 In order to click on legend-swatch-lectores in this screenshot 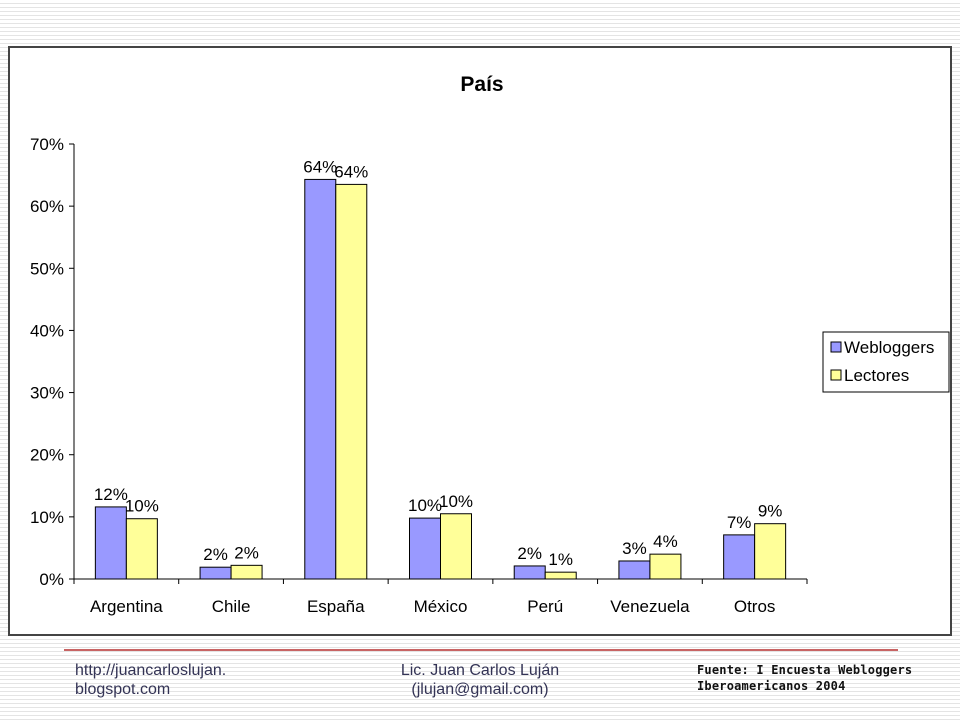, I will do `click(836, 375)`.